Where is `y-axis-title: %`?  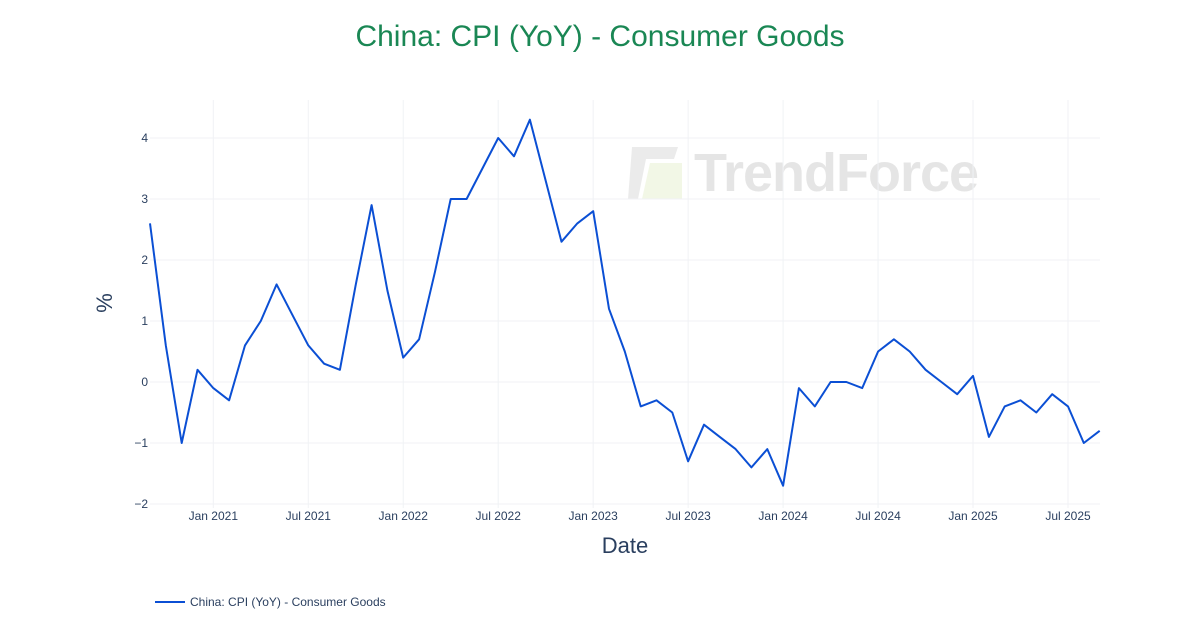 y-axis-title: % is located at coordinates (104, 303).